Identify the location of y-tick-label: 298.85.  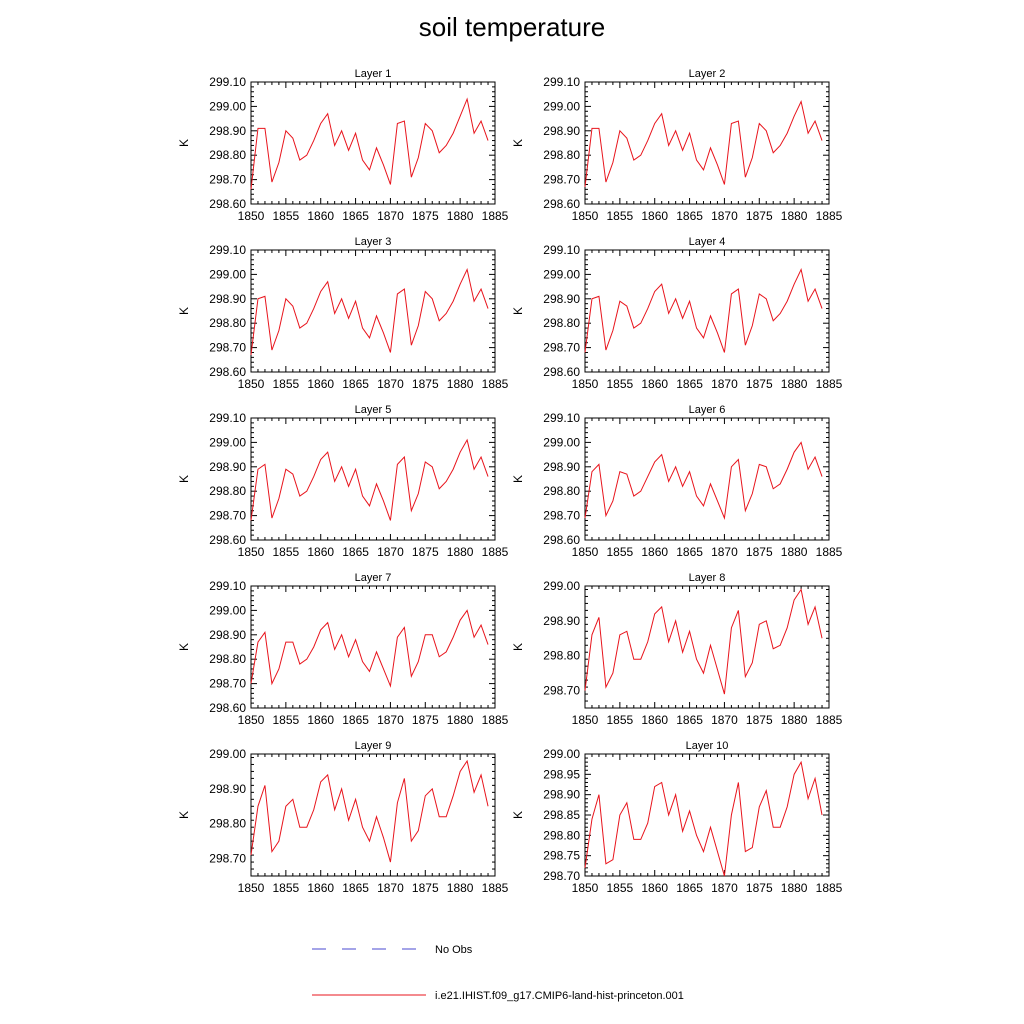
(561, 815).